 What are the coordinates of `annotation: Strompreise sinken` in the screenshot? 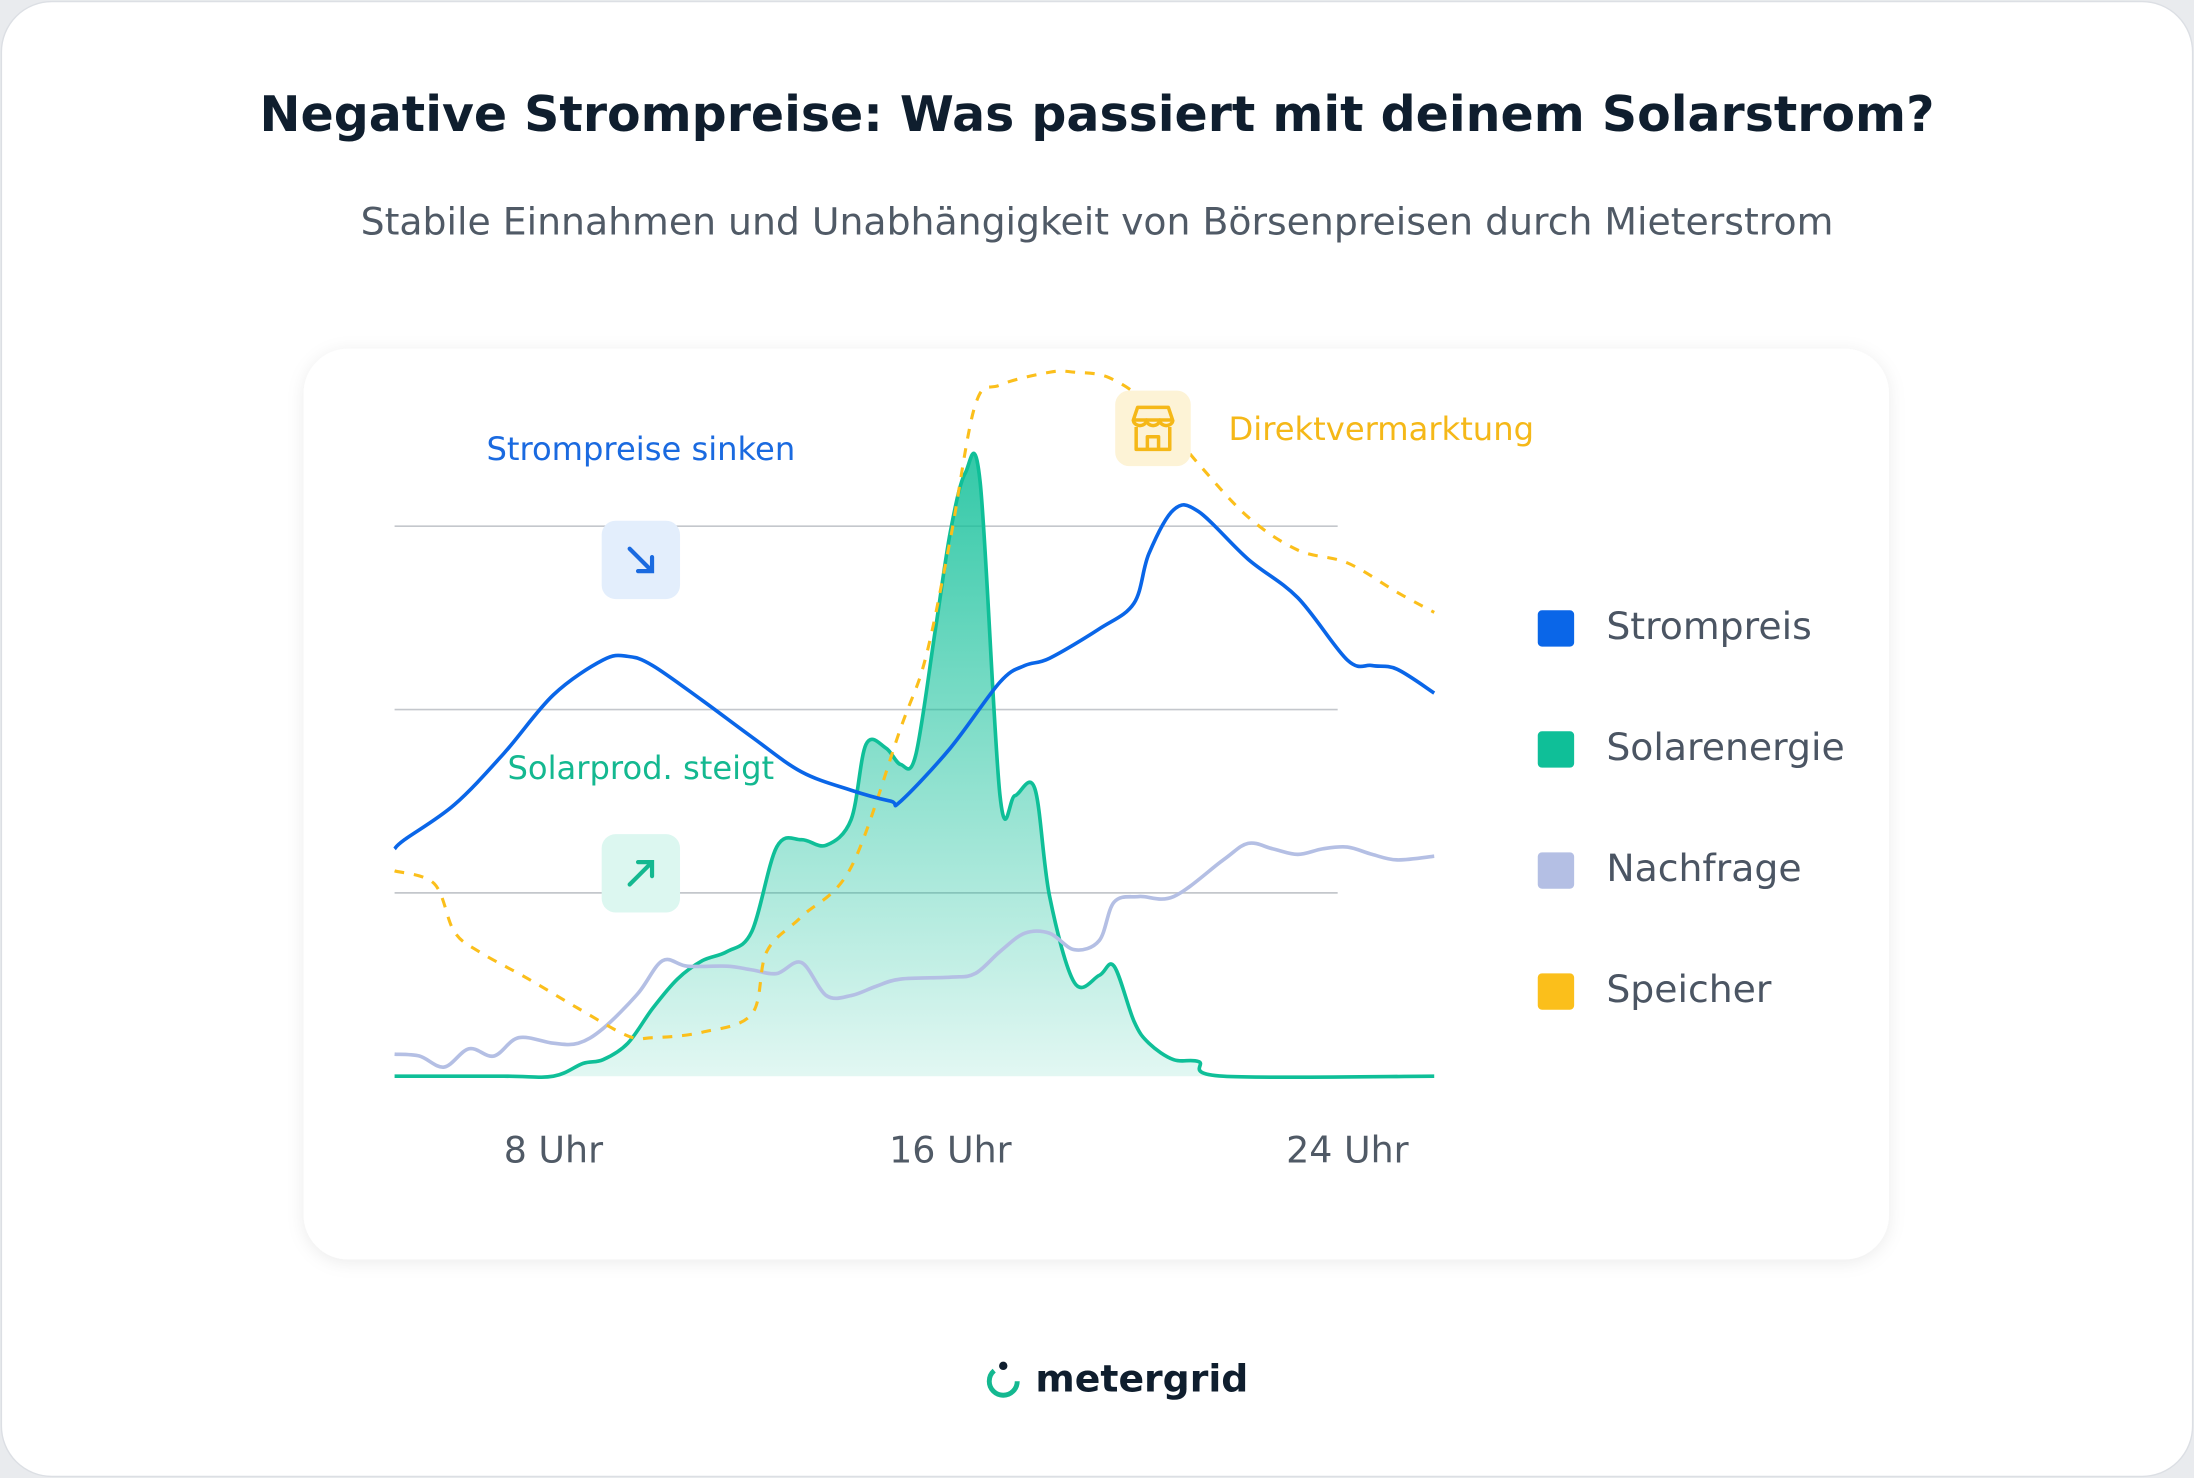 It's located at (640, 449).